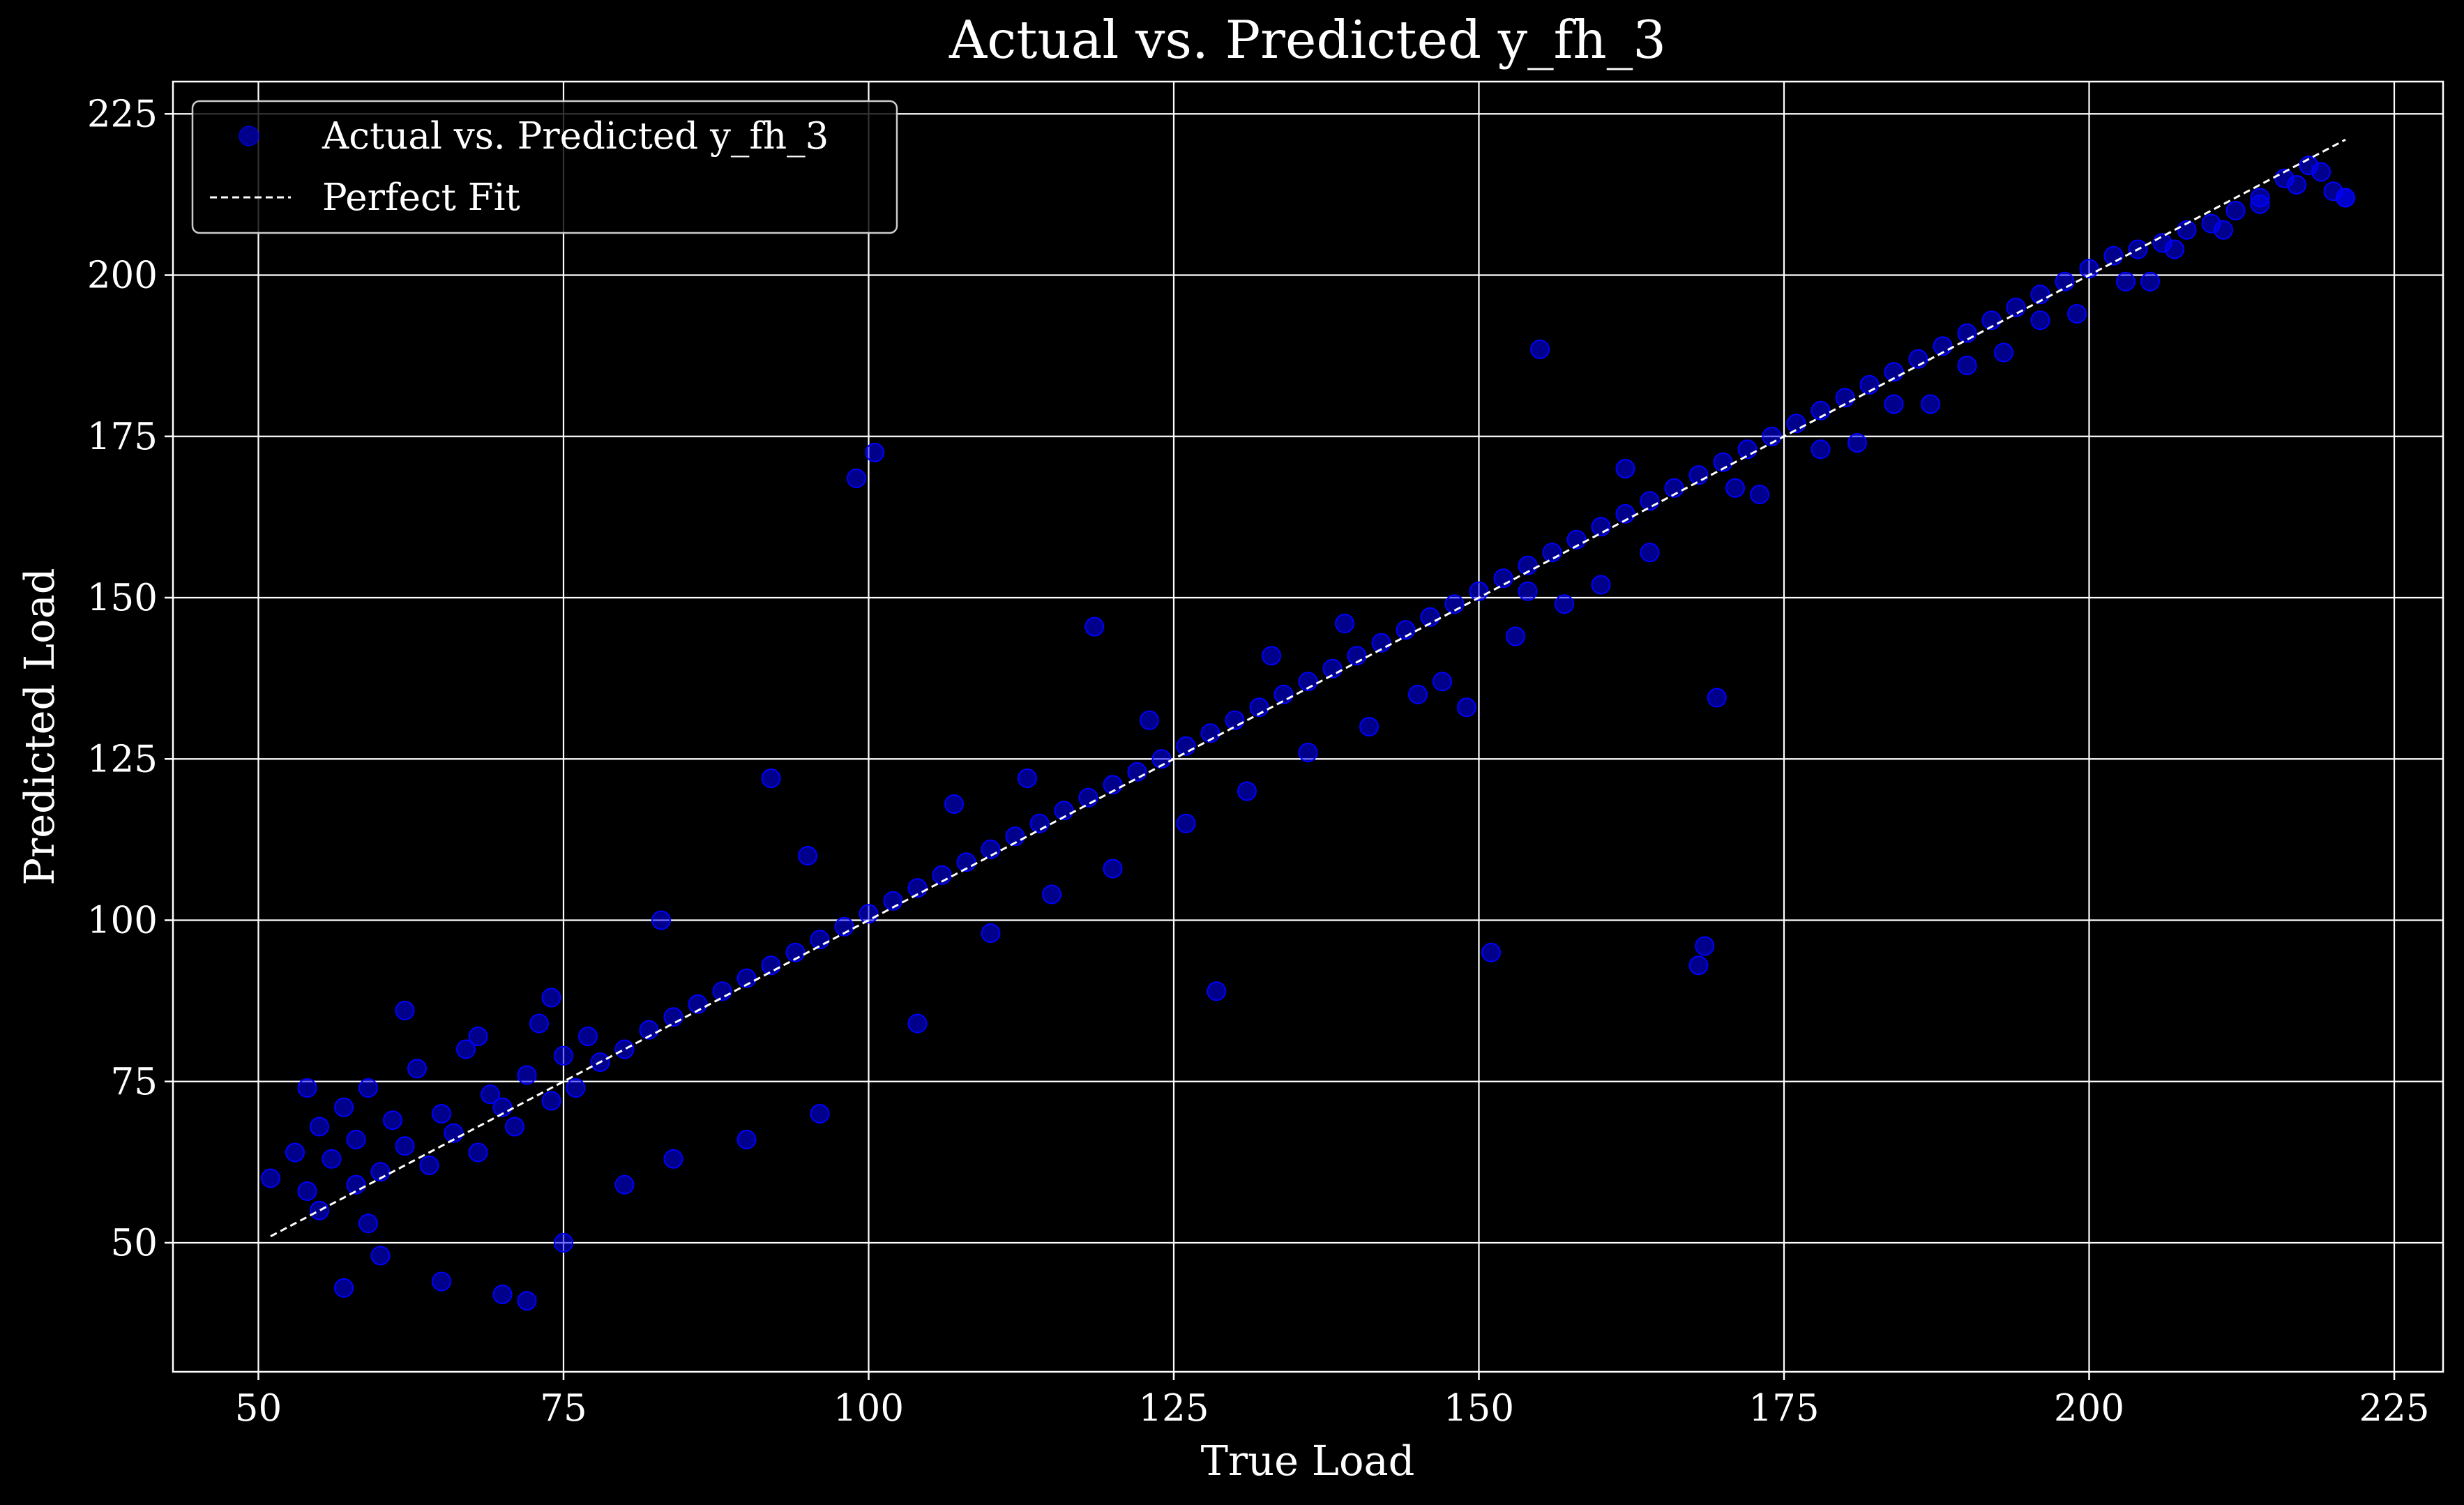 The image size is (2464, 1505). What do you see at coordinates (421, 197) in the screenshot?
I see `legend-label-perfect-fit: Perfect Fit` at bounding box center [421, 197].